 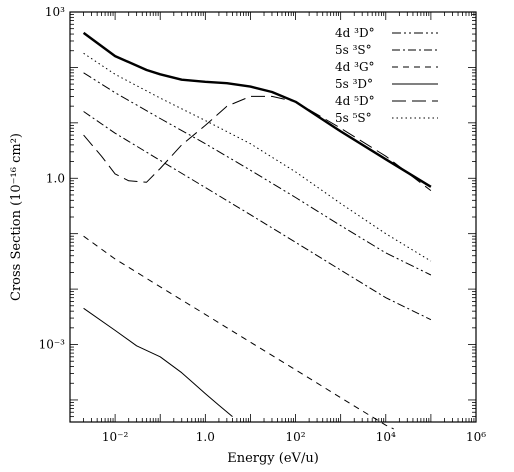 I want to click on legend-label: 4d ³D°, so click(x=355, y=33).